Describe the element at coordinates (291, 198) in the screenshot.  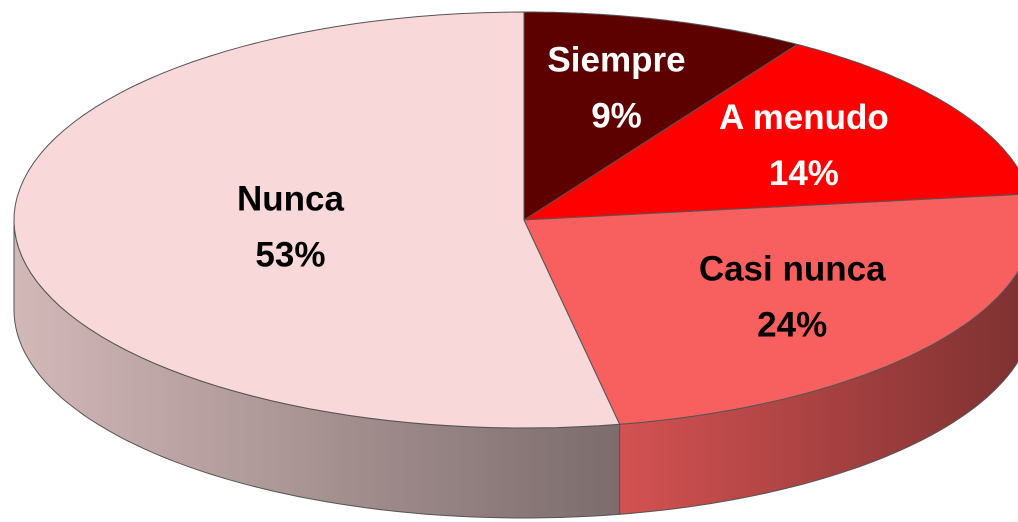
I see `slice-label: Nunca` at that location.